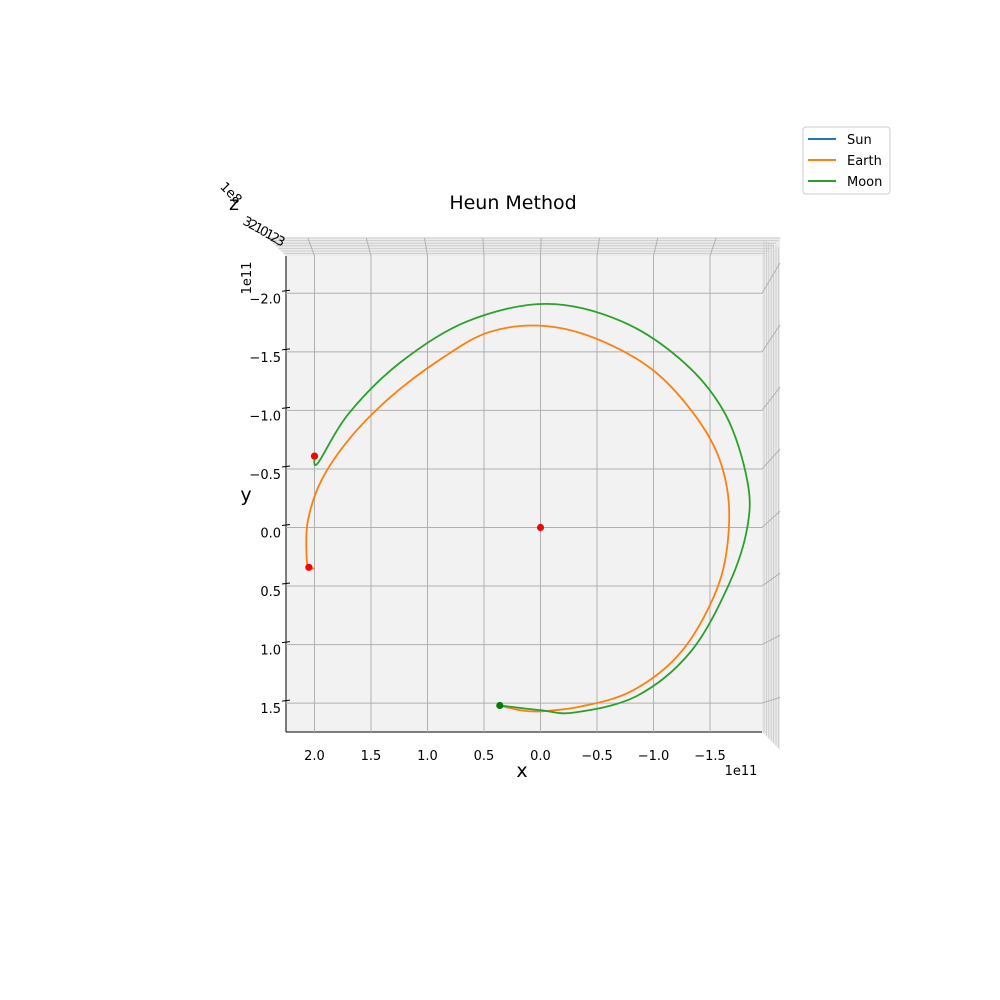 Image resolution: width=1000 pixels, height=1000 pixels. What do you see at coordinates (314, 756) in the screenshot?
I see `x-tick-label: 2.0` at bounding box center [314, 756].